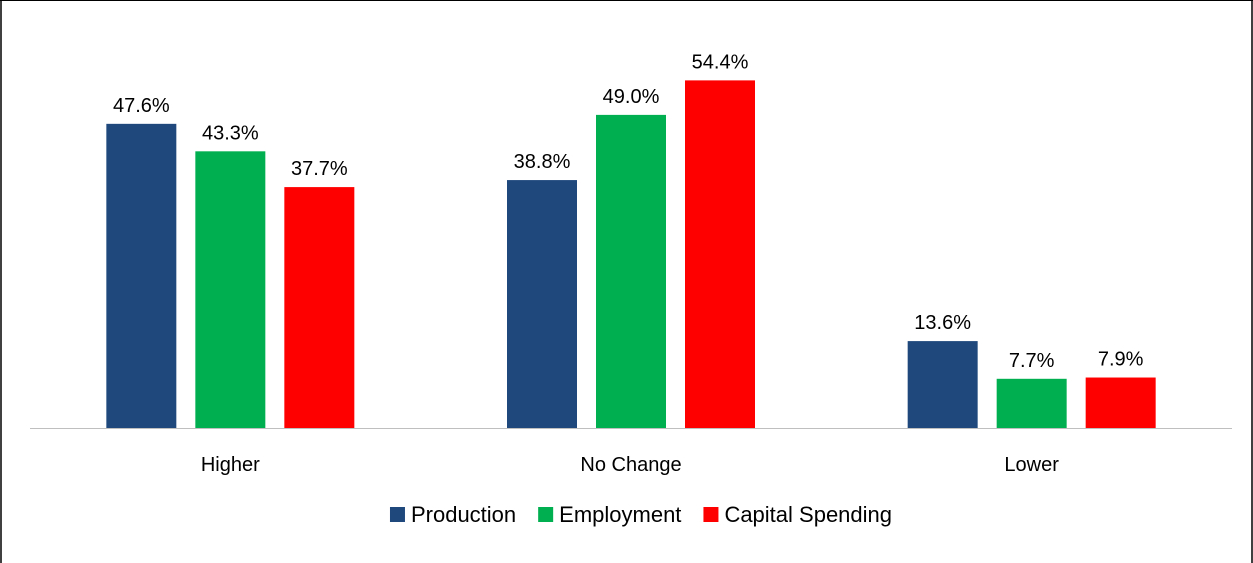 This screenshot has width=1253, height=563. Describe the element at coordinates (230, 133) in the screenshot. I see `data-label-employment-higher: 43.3%` at that location.